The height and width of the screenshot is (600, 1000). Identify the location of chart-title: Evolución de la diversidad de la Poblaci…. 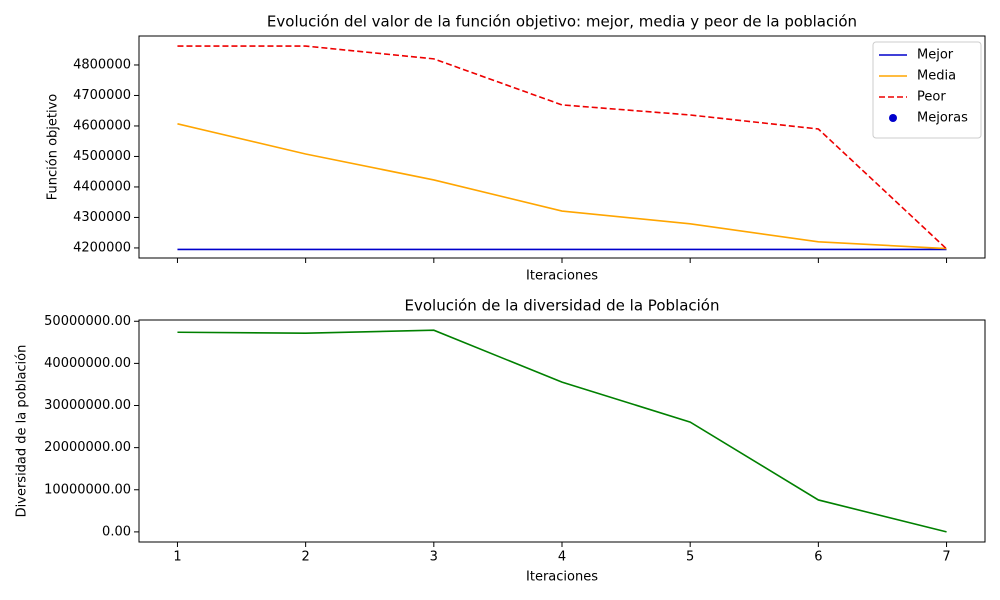
(562, 306).